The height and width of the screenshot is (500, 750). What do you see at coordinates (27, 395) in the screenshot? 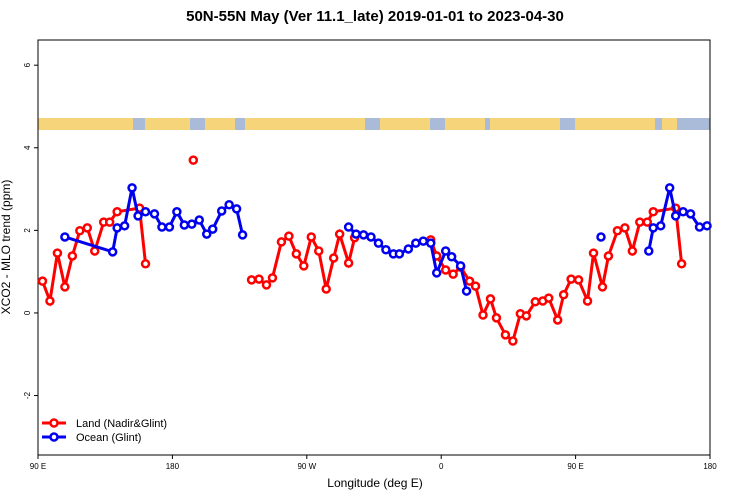
I see `y-tick-label: -2` at bounding box center [27, 395].